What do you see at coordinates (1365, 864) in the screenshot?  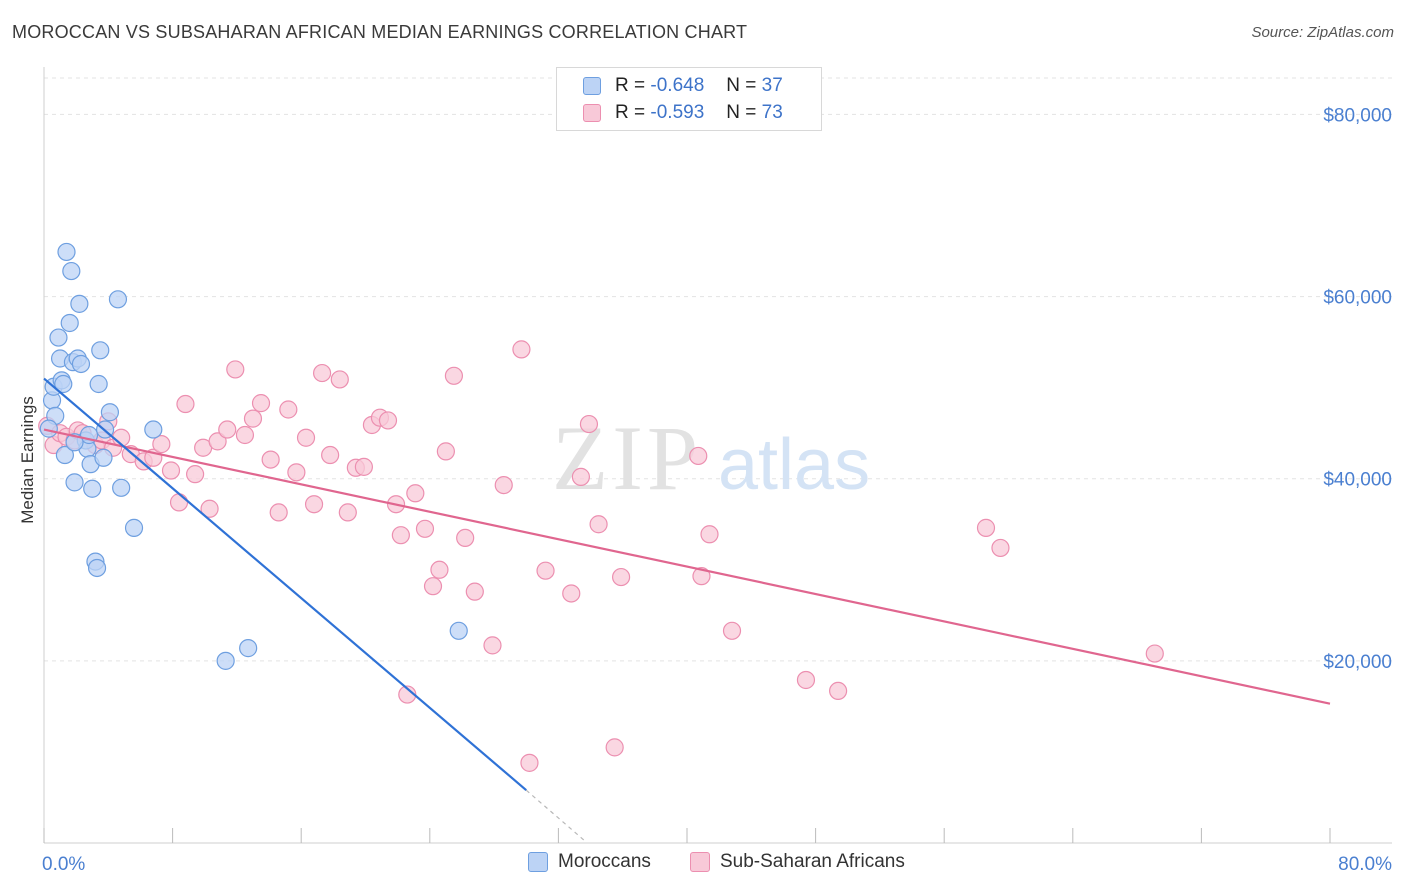 I see `x-tick-label: 80.0%` at bounding box center [1365, 864].